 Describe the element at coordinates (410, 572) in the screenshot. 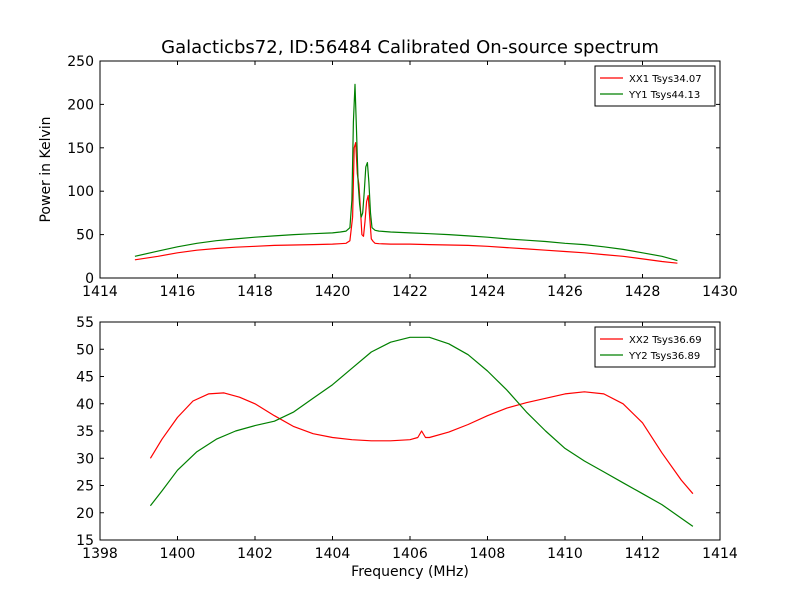

I see `x-axis-label: Frequency (MHz)` at that location.